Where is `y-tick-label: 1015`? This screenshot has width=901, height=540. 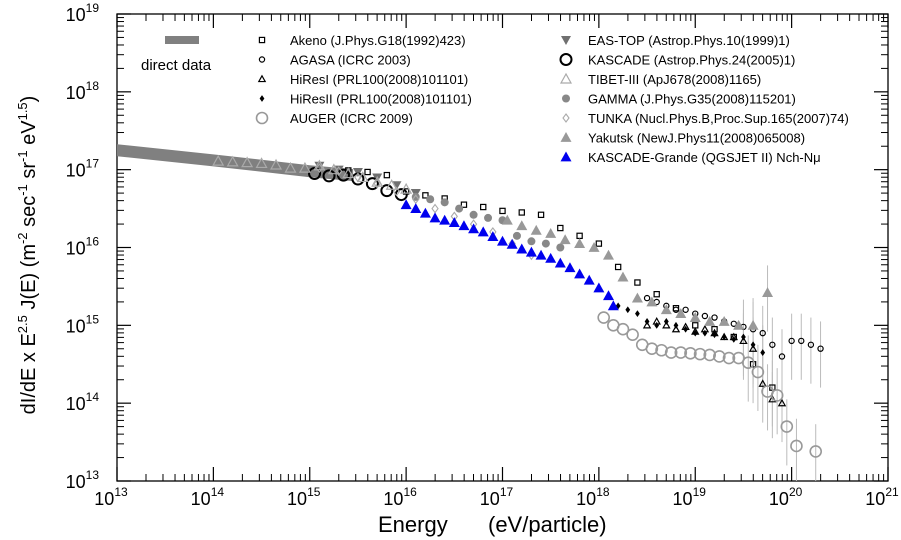 y-tick-label: 1015 is located at coordinates (83, 324).